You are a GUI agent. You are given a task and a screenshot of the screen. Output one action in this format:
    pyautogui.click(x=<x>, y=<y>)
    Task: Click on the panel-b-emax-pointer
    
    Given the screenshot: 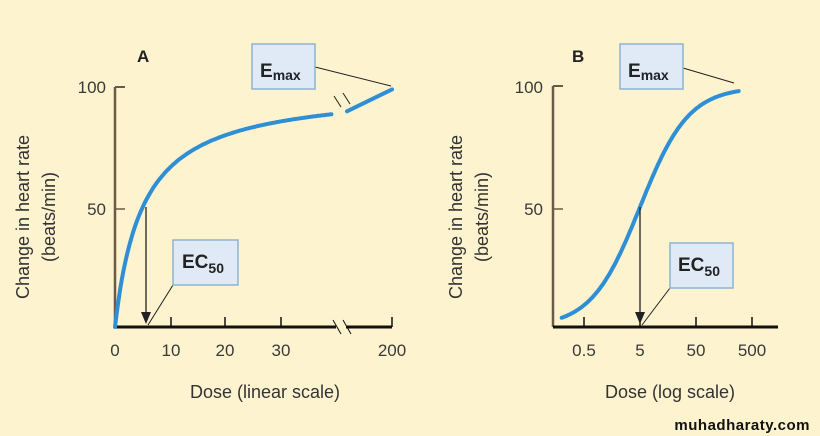 What is the action you would take?
    pyautogui.click(x=708, y=75)
    